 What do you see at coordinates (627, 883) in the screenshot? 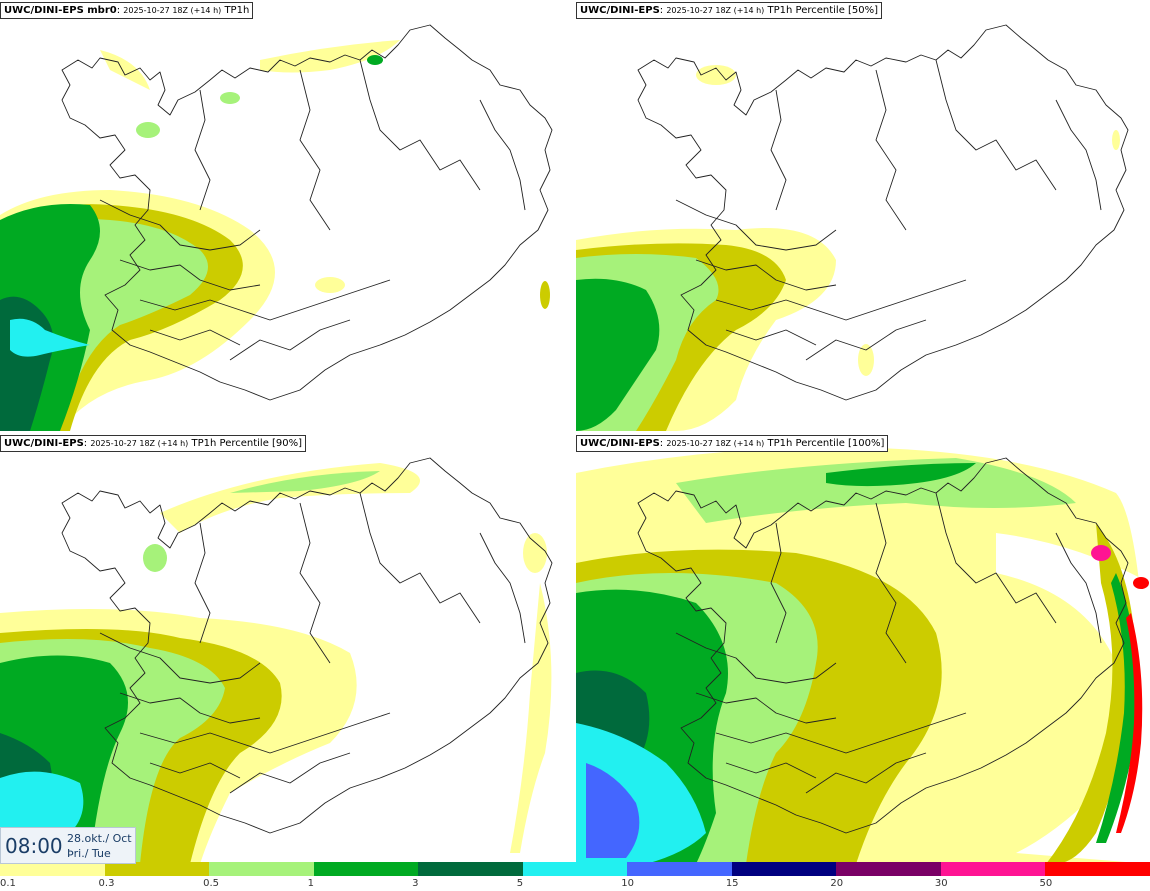
I see `legend-tick-label: 10` at bounding box center [627, 883].